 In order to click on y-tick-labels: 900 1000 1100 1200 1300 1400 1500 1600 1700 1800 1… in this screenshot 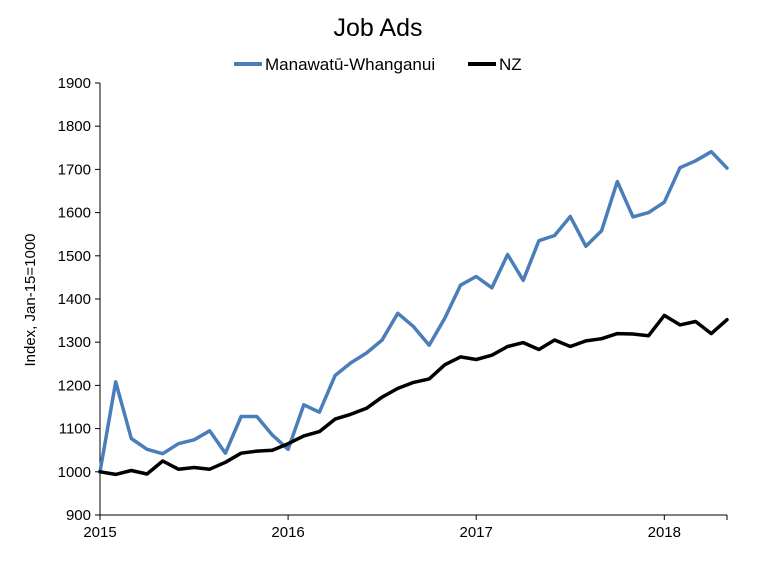, I will do `click(74, 299)`.